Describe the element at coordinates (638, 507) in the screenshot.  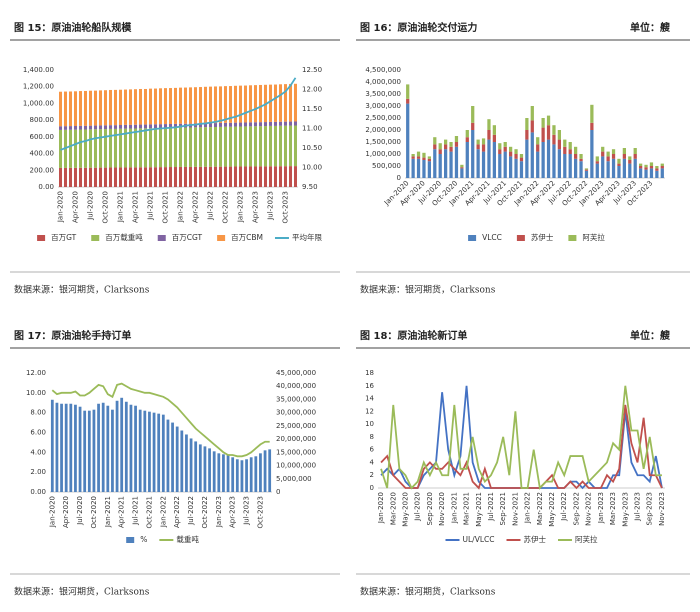
I see `x-tick-label: Jul-2023` at that location.